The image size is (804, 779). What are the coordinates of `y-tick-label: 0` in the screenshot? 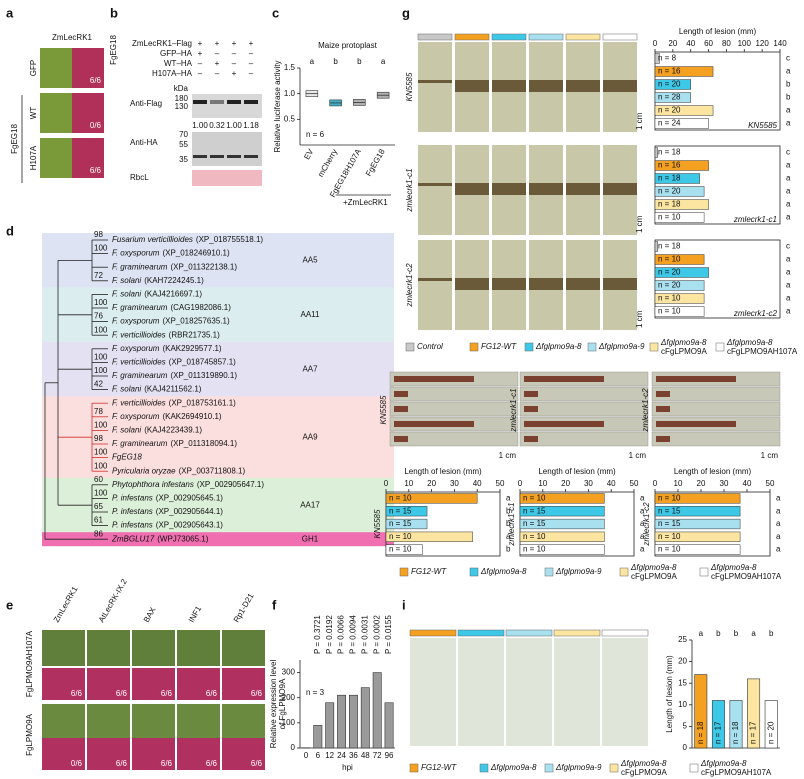 It's located at (293, 747).